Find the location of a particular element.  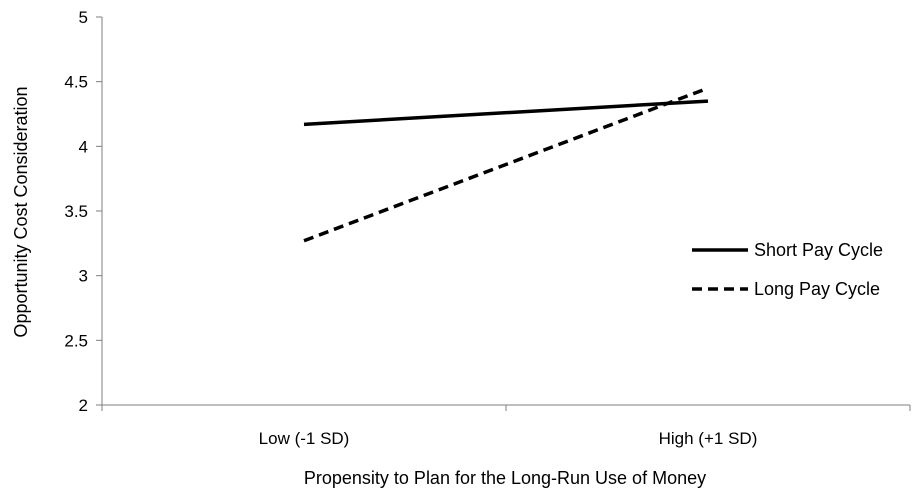

series-lines is located at coordinates (506, 164).